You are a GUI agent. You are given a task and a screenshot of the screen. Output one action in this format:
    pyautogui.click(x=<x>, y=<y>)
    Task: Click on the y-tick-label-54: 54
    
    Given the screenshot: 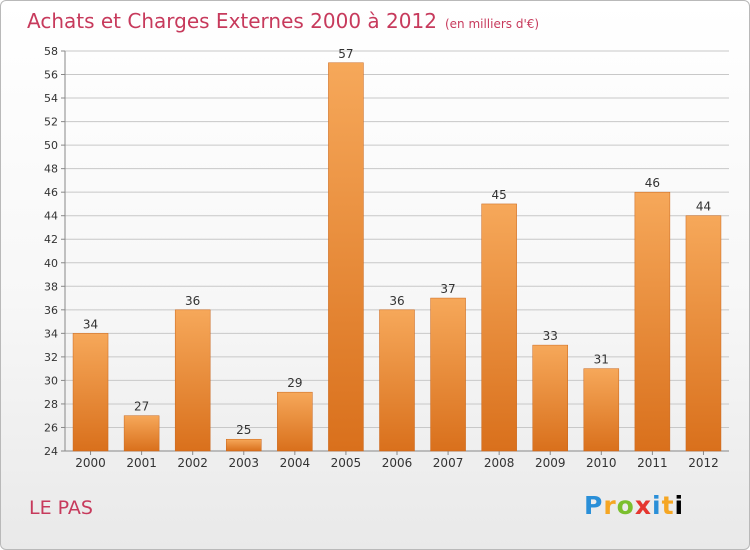 What is the action you would take?
    pyautogui.click(x=51, y=98)
    